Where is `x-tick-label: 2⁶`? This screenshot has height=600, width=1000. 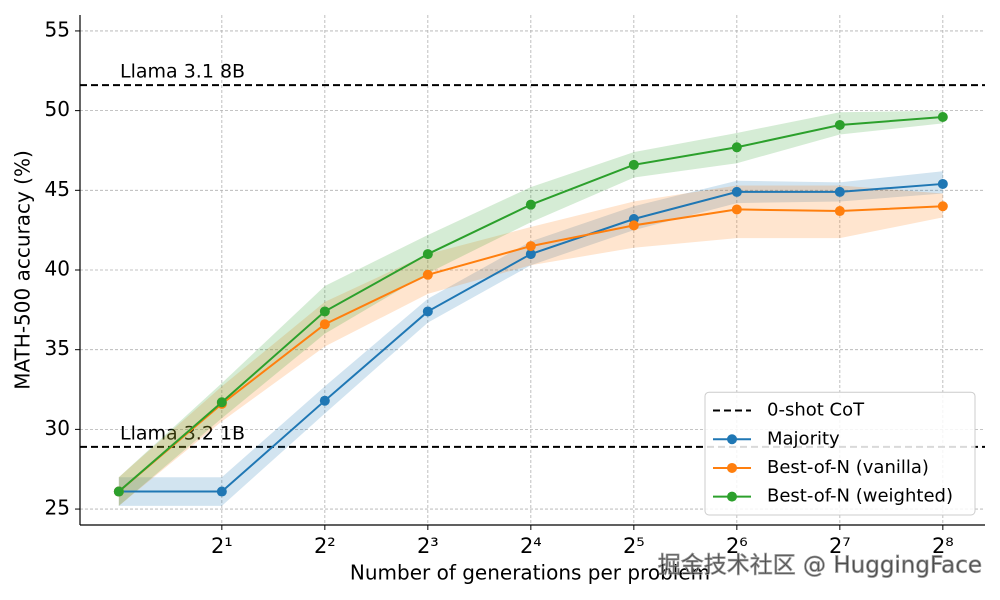 x-tick-label: 2⁶ is located at coordinates (737, 546).